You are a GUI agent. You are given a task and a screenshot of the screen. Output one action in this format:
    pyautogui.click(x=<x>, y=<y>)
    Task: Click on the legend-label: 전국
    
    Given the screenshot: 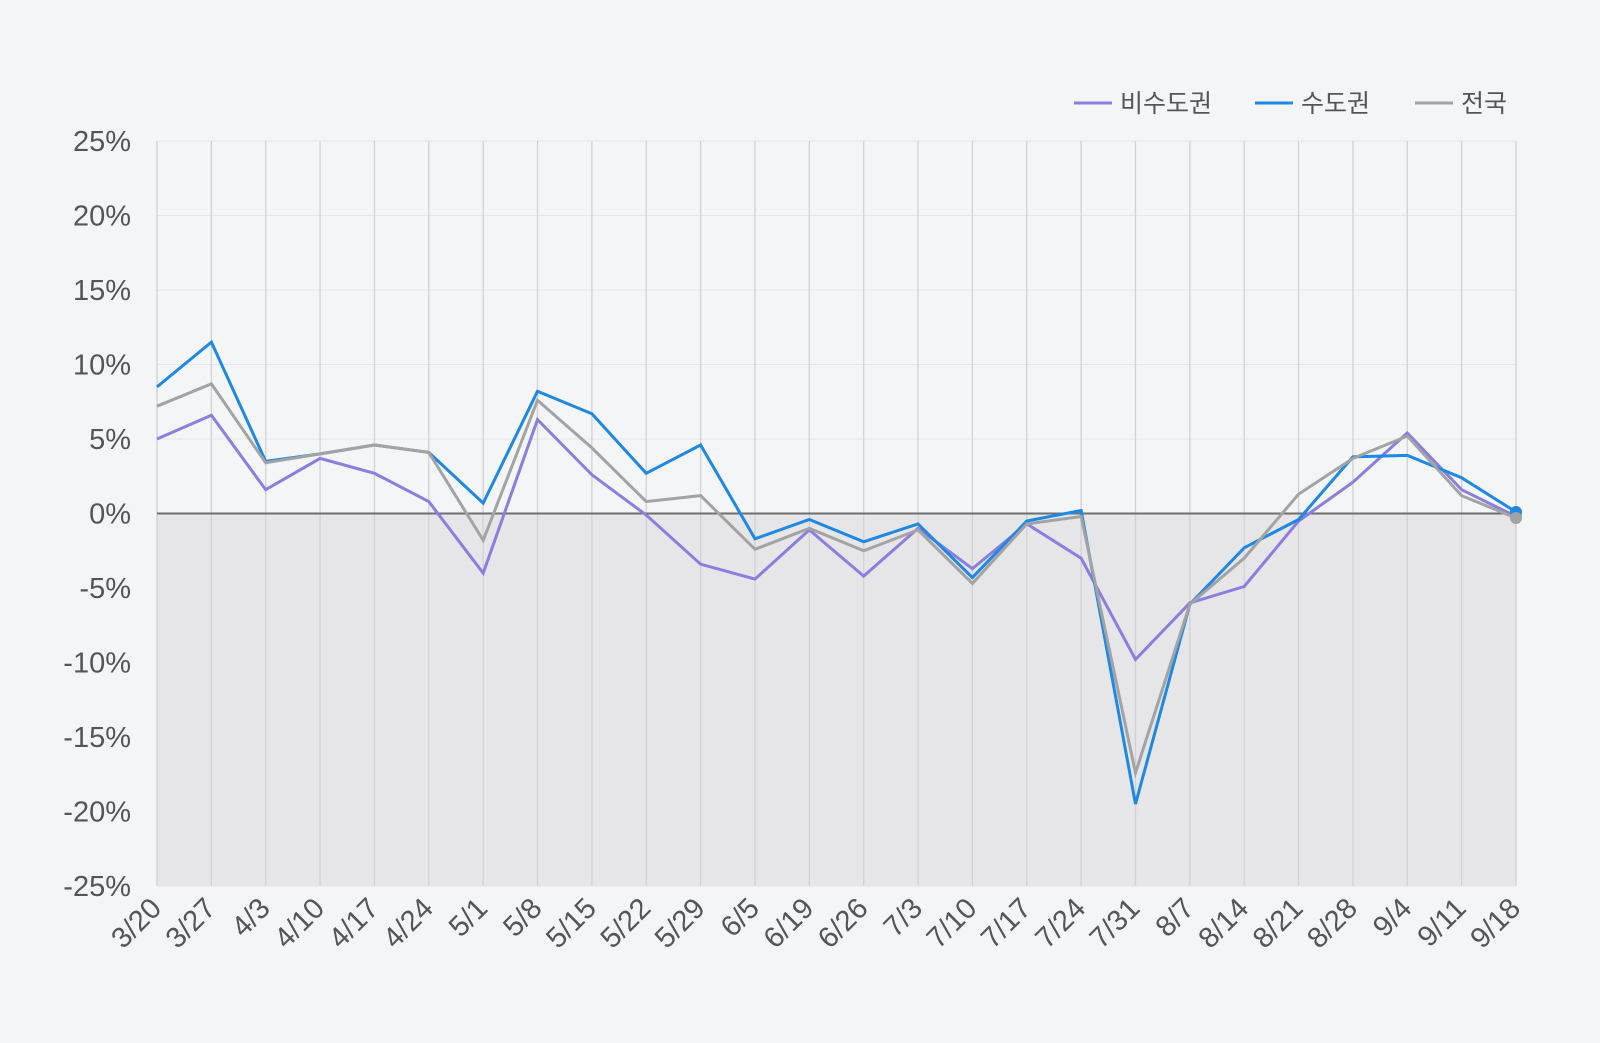 What is the action you would take?
    pyautogui.click(x=1484, y=104)
    